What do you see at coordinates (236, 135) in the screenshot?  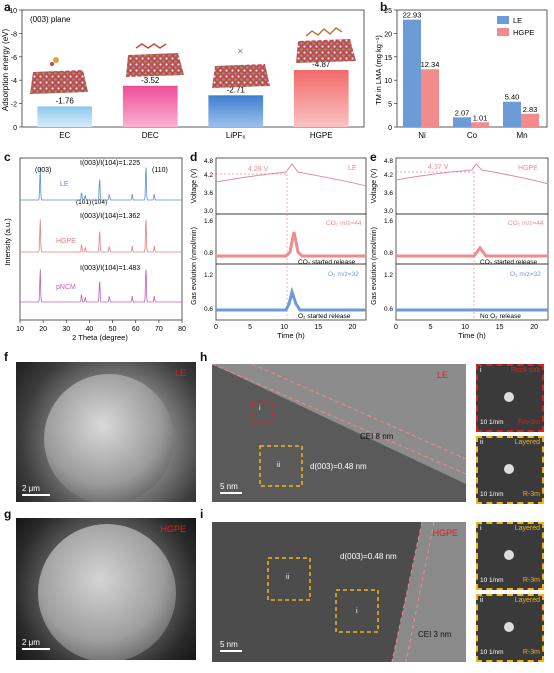 I see `category-label: LiPF₆` at bounding box center [236, 135].